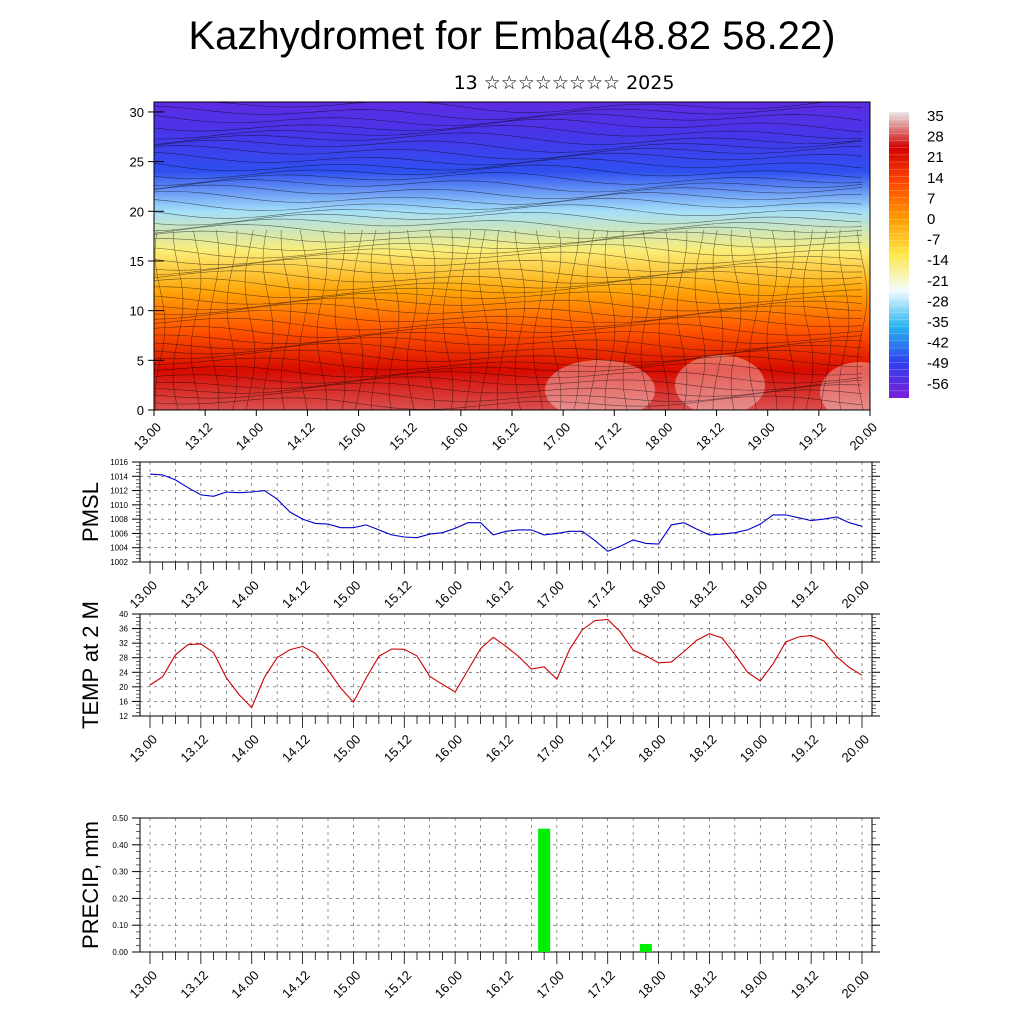 The height and width of the screenshot is (1024, 1024). Describe the element at coordinates (90, 665) in the screenshot. I see `y-axis-label: TEMP at 2 M` at that location.